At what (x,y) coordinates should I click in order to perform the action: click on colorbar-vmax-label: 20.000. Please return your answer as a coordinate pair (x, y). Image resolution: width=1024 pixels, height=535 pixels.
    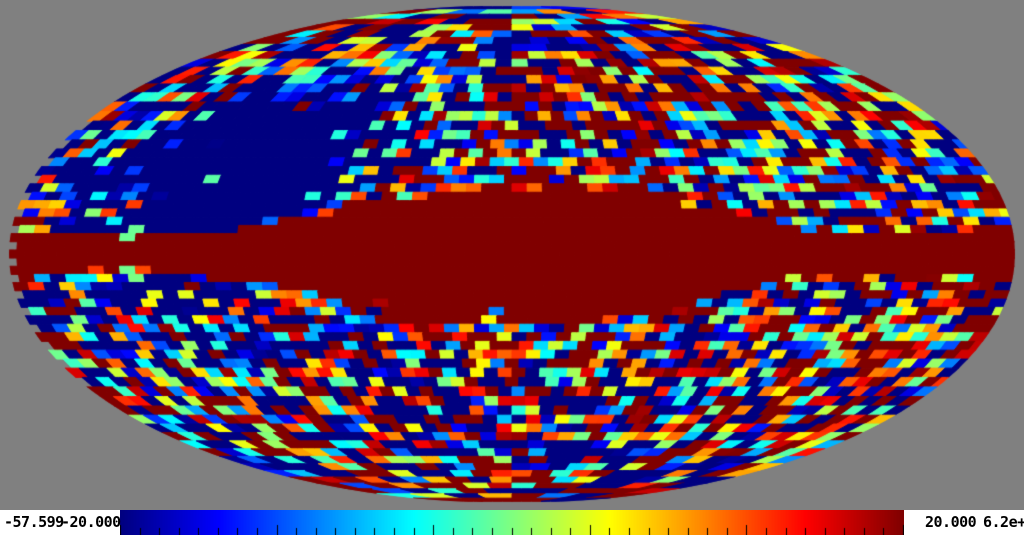
    Looking at the image, I should click on (951, 522).